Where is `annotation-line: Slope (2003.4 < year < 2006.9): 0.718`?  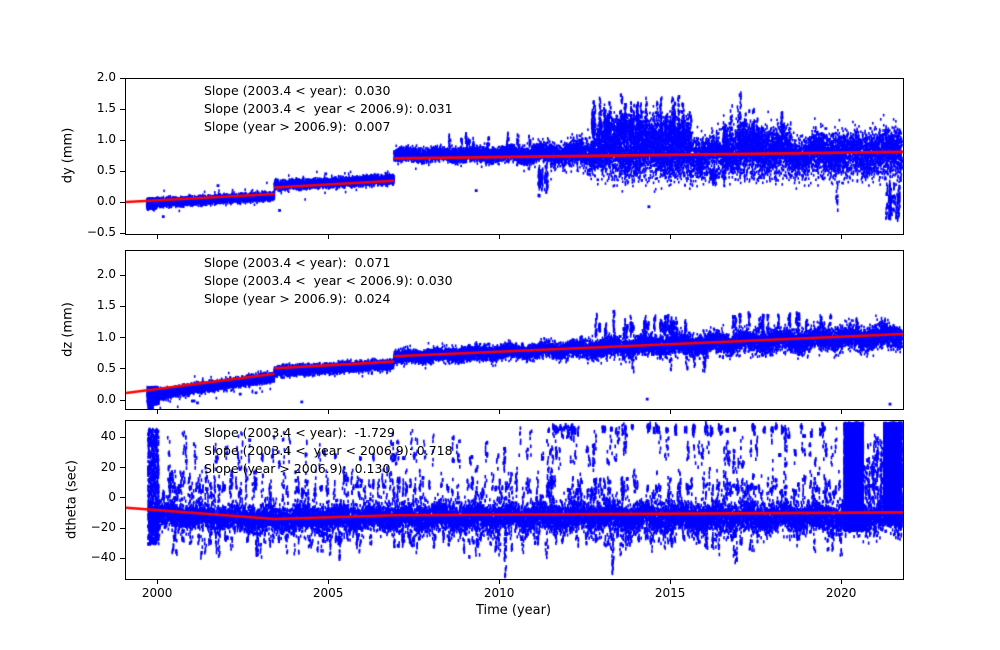 annotation-line: Slope (2003.4 < year < 2006.9): 0.718 is located at coordinates (328, 450).